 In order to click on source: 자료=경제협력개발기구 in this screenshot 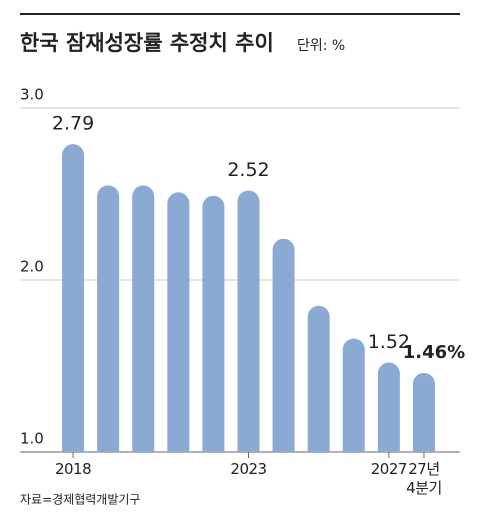, I will do `click(80, 500)`.